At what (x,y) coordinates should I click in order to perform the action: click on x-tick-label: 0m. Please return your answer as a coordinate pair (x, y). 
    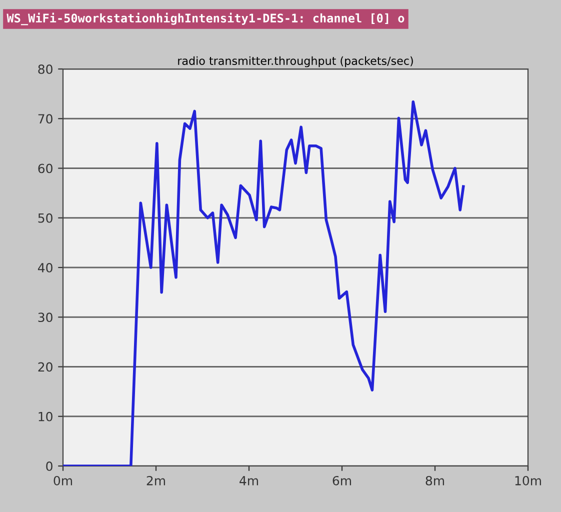
    Looking at the image, I should click on (63, 481).